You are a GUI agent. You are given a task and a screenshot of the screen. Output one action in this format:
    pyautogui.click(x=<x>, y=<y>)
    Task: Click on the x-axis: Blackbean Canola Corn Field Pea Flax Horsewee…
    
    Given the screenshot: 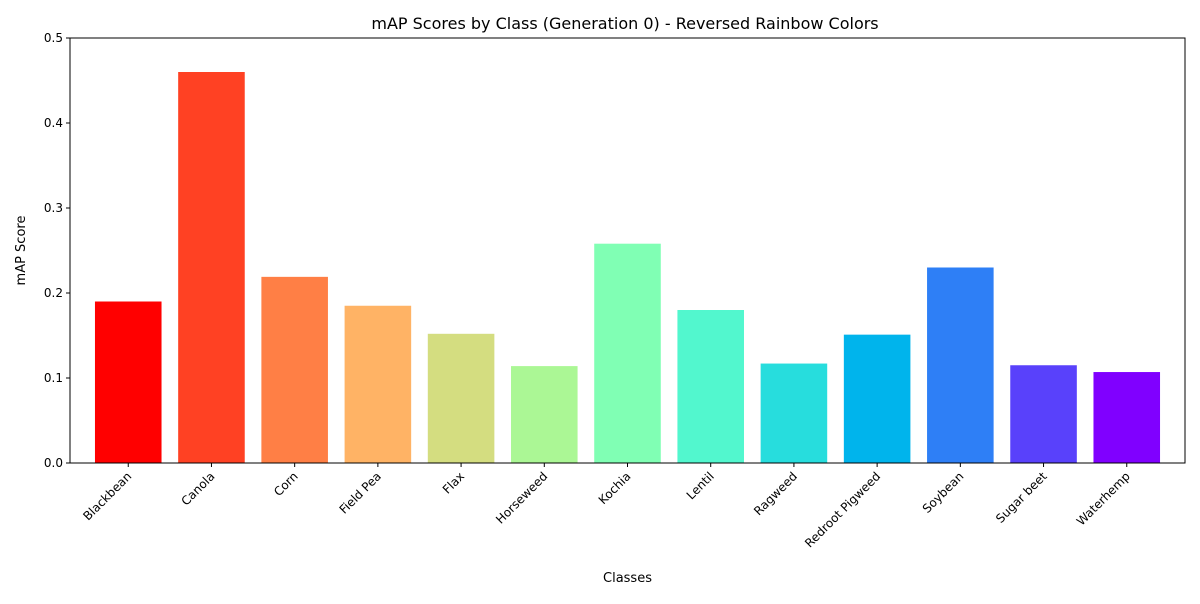 What is the action you would take?
    pyautogui.click(x=606, y=506)
    